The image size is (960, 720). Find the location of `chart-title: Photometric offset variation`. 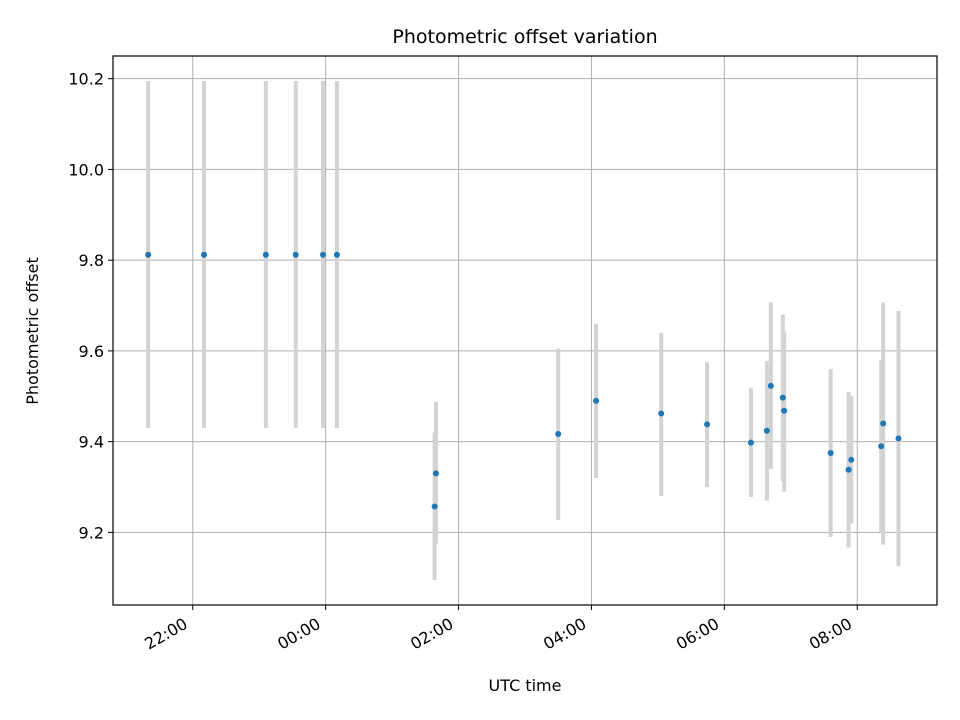

chart-title: Photometric offset variation is located at coordinates (524, 37).